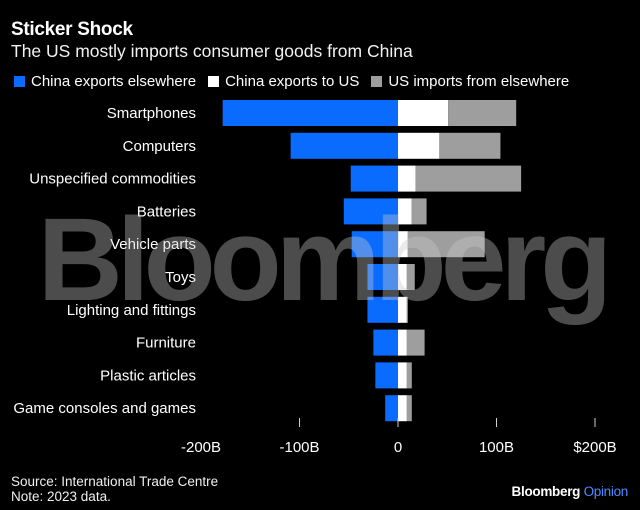 This screenshot has height=510, width=640. What do you see at coordinates (479, 81) in the screenshot?
I see `legend-label: US imports from elsewhere` at bounding box center [479, 81].